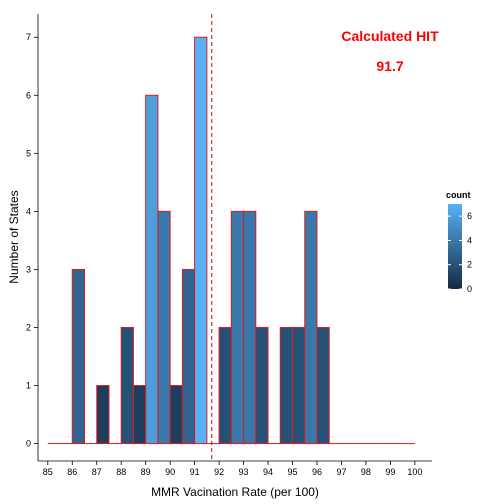 Image resolution: width=504 pixels, height=504 pixels. Describe the element at coordinates (28, 211) in the screenshot. I see `y-tick-label: 4` at that location.